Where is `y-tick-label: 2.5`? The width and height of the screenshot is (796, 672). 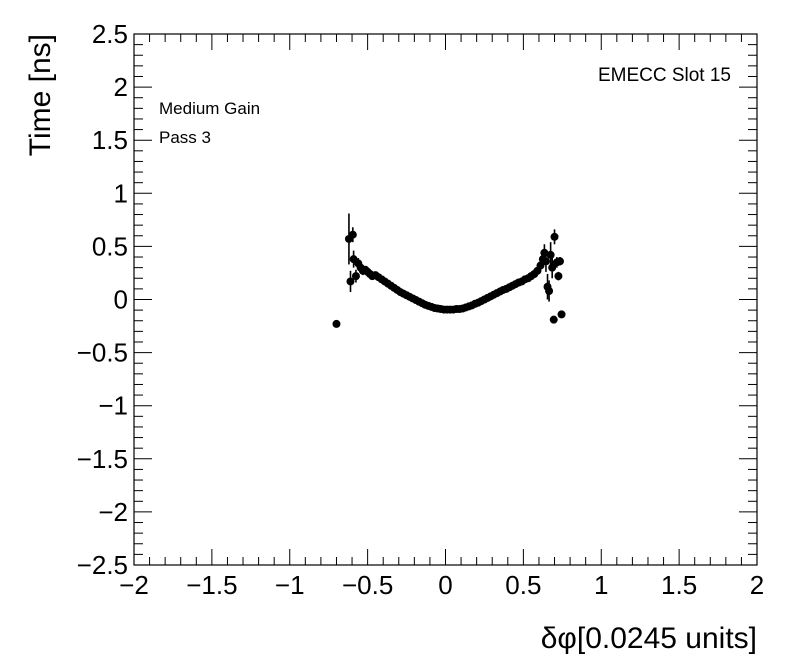 y-tick-label: 2.5 is located at coordinates (110, 34).